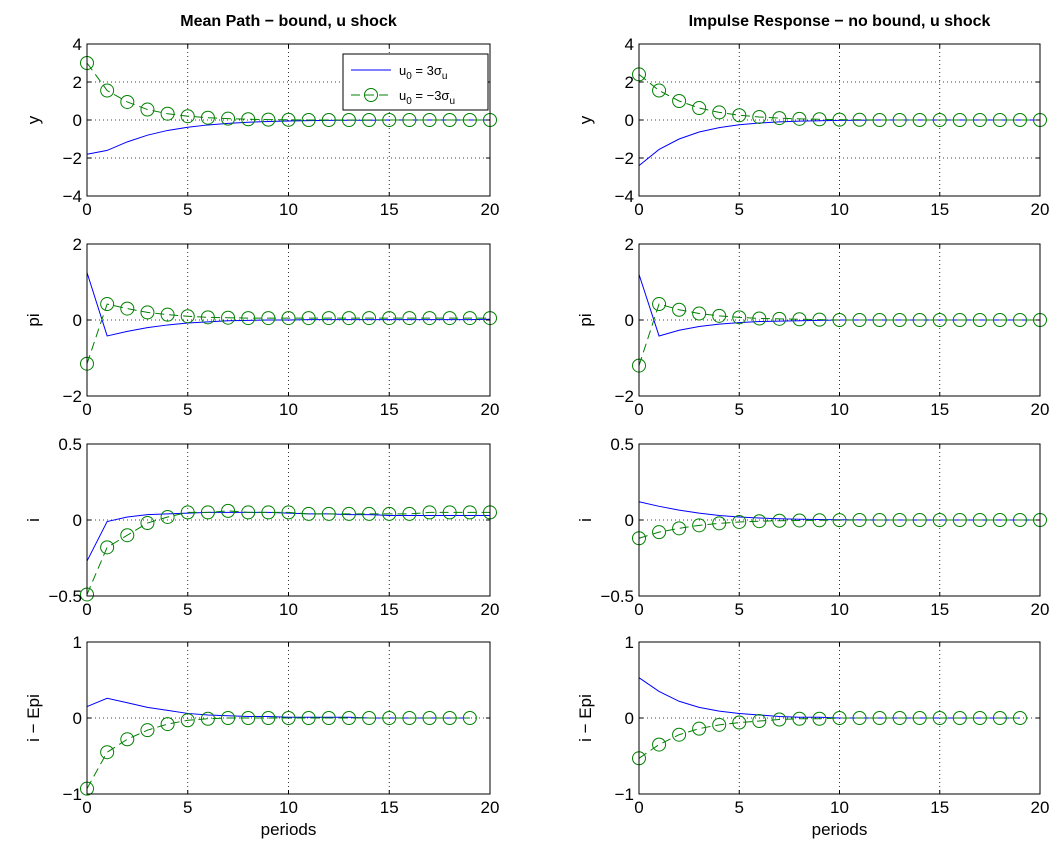 Image resolution: width=1062 pixels, height=854 pixels. I want to click on y-tick-label: 4, so click(629, 44).